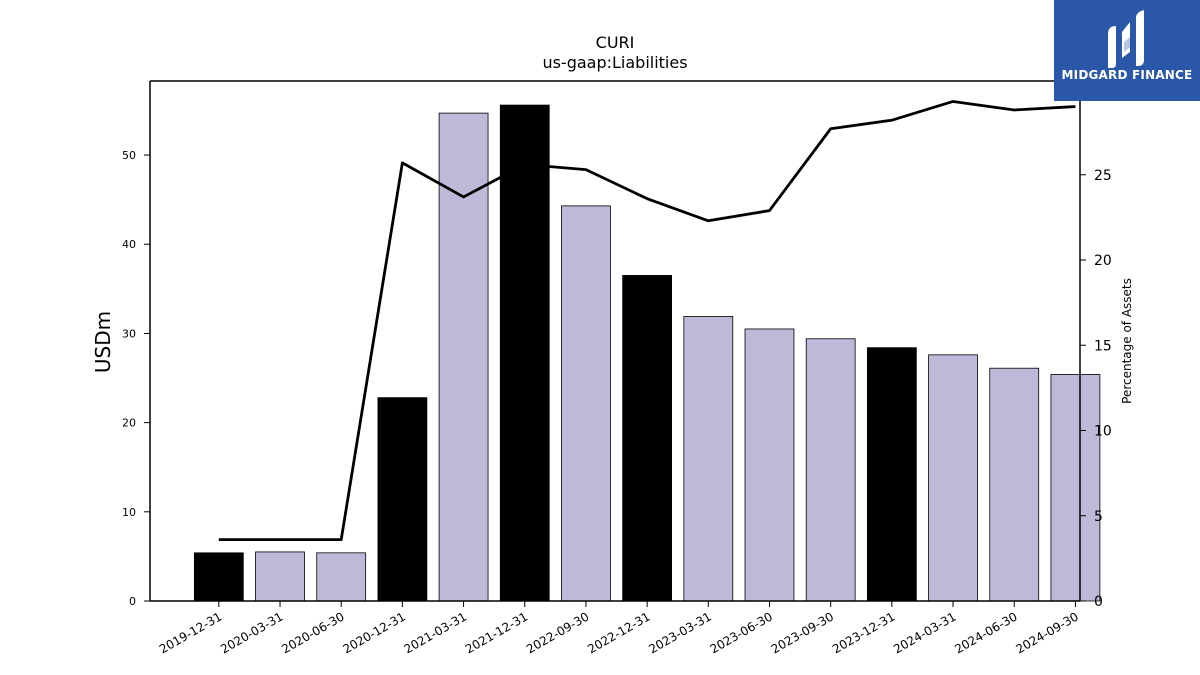 This screenshot has width=1200, height=675. I want to click on y-tick-label: 30, so click(129, 333).